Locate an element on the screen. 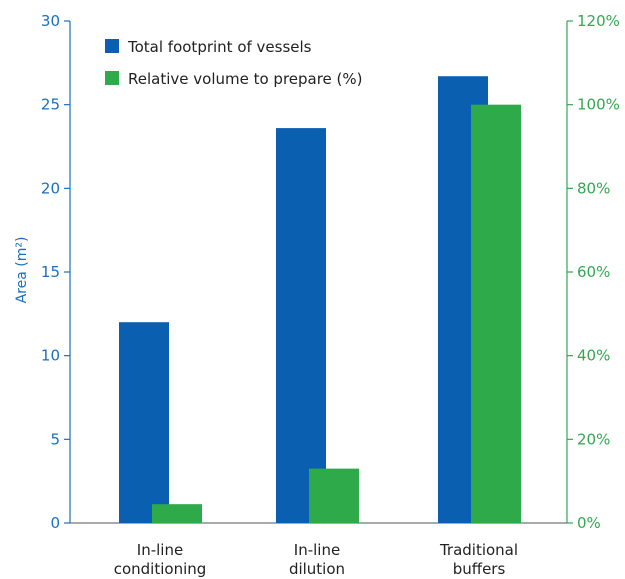  legend-label: Total footprint of vessels is located at coordinates (219, 47).